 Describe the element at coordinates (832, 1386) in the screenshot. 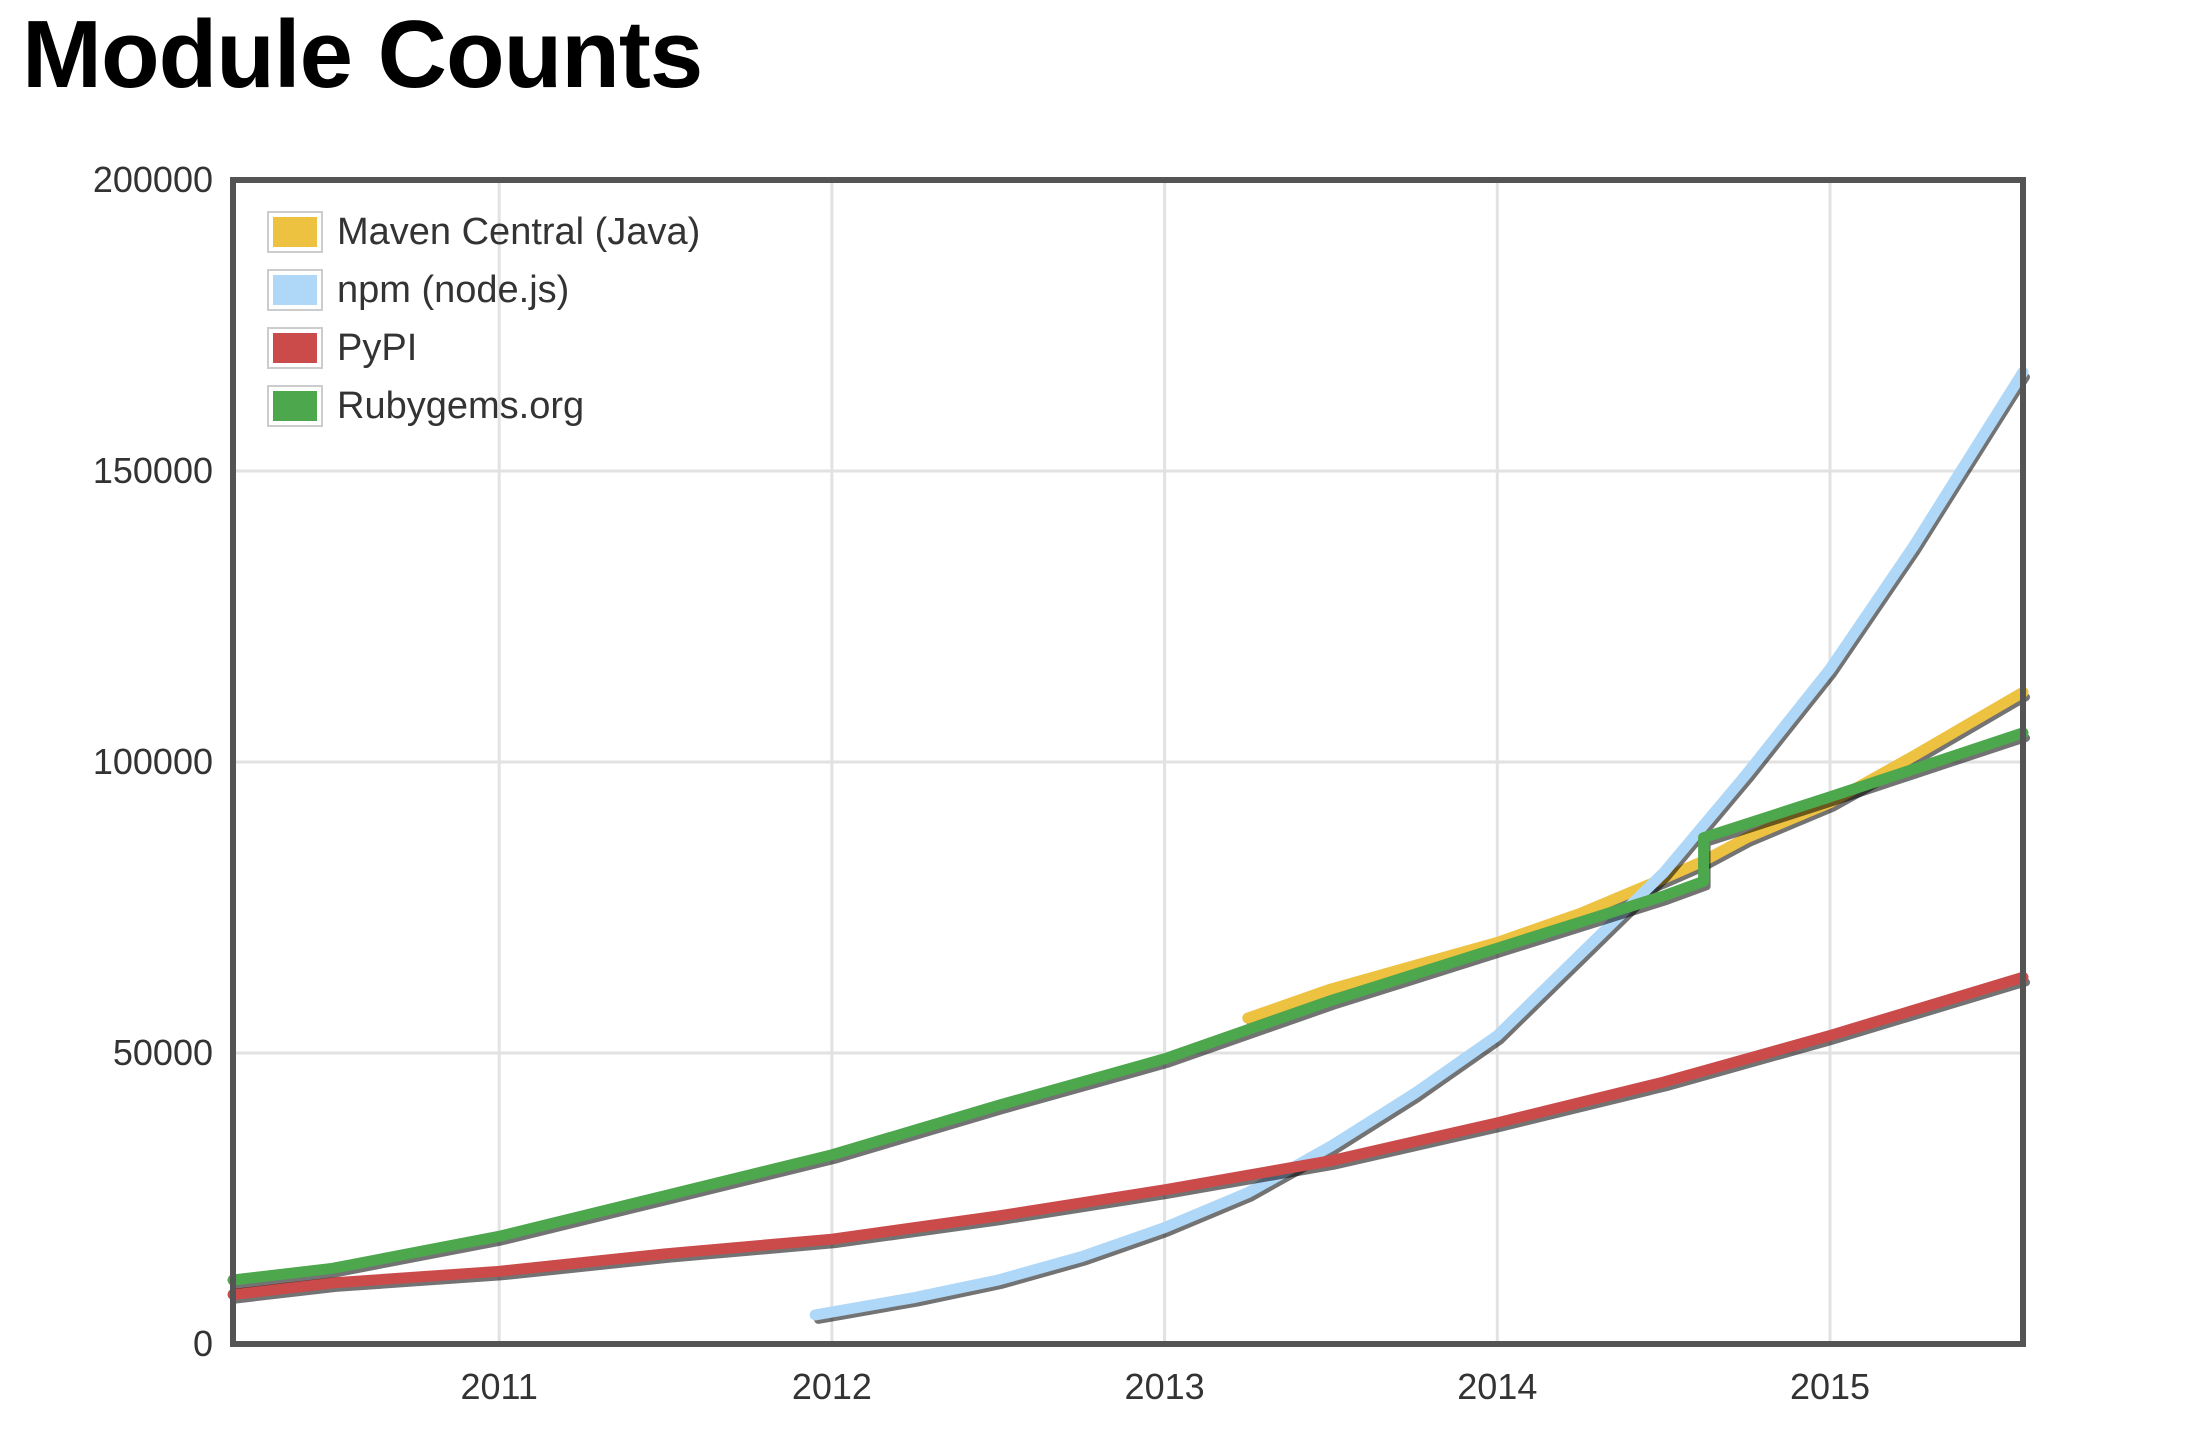

I see `x-tick-label: 2012` at that location.